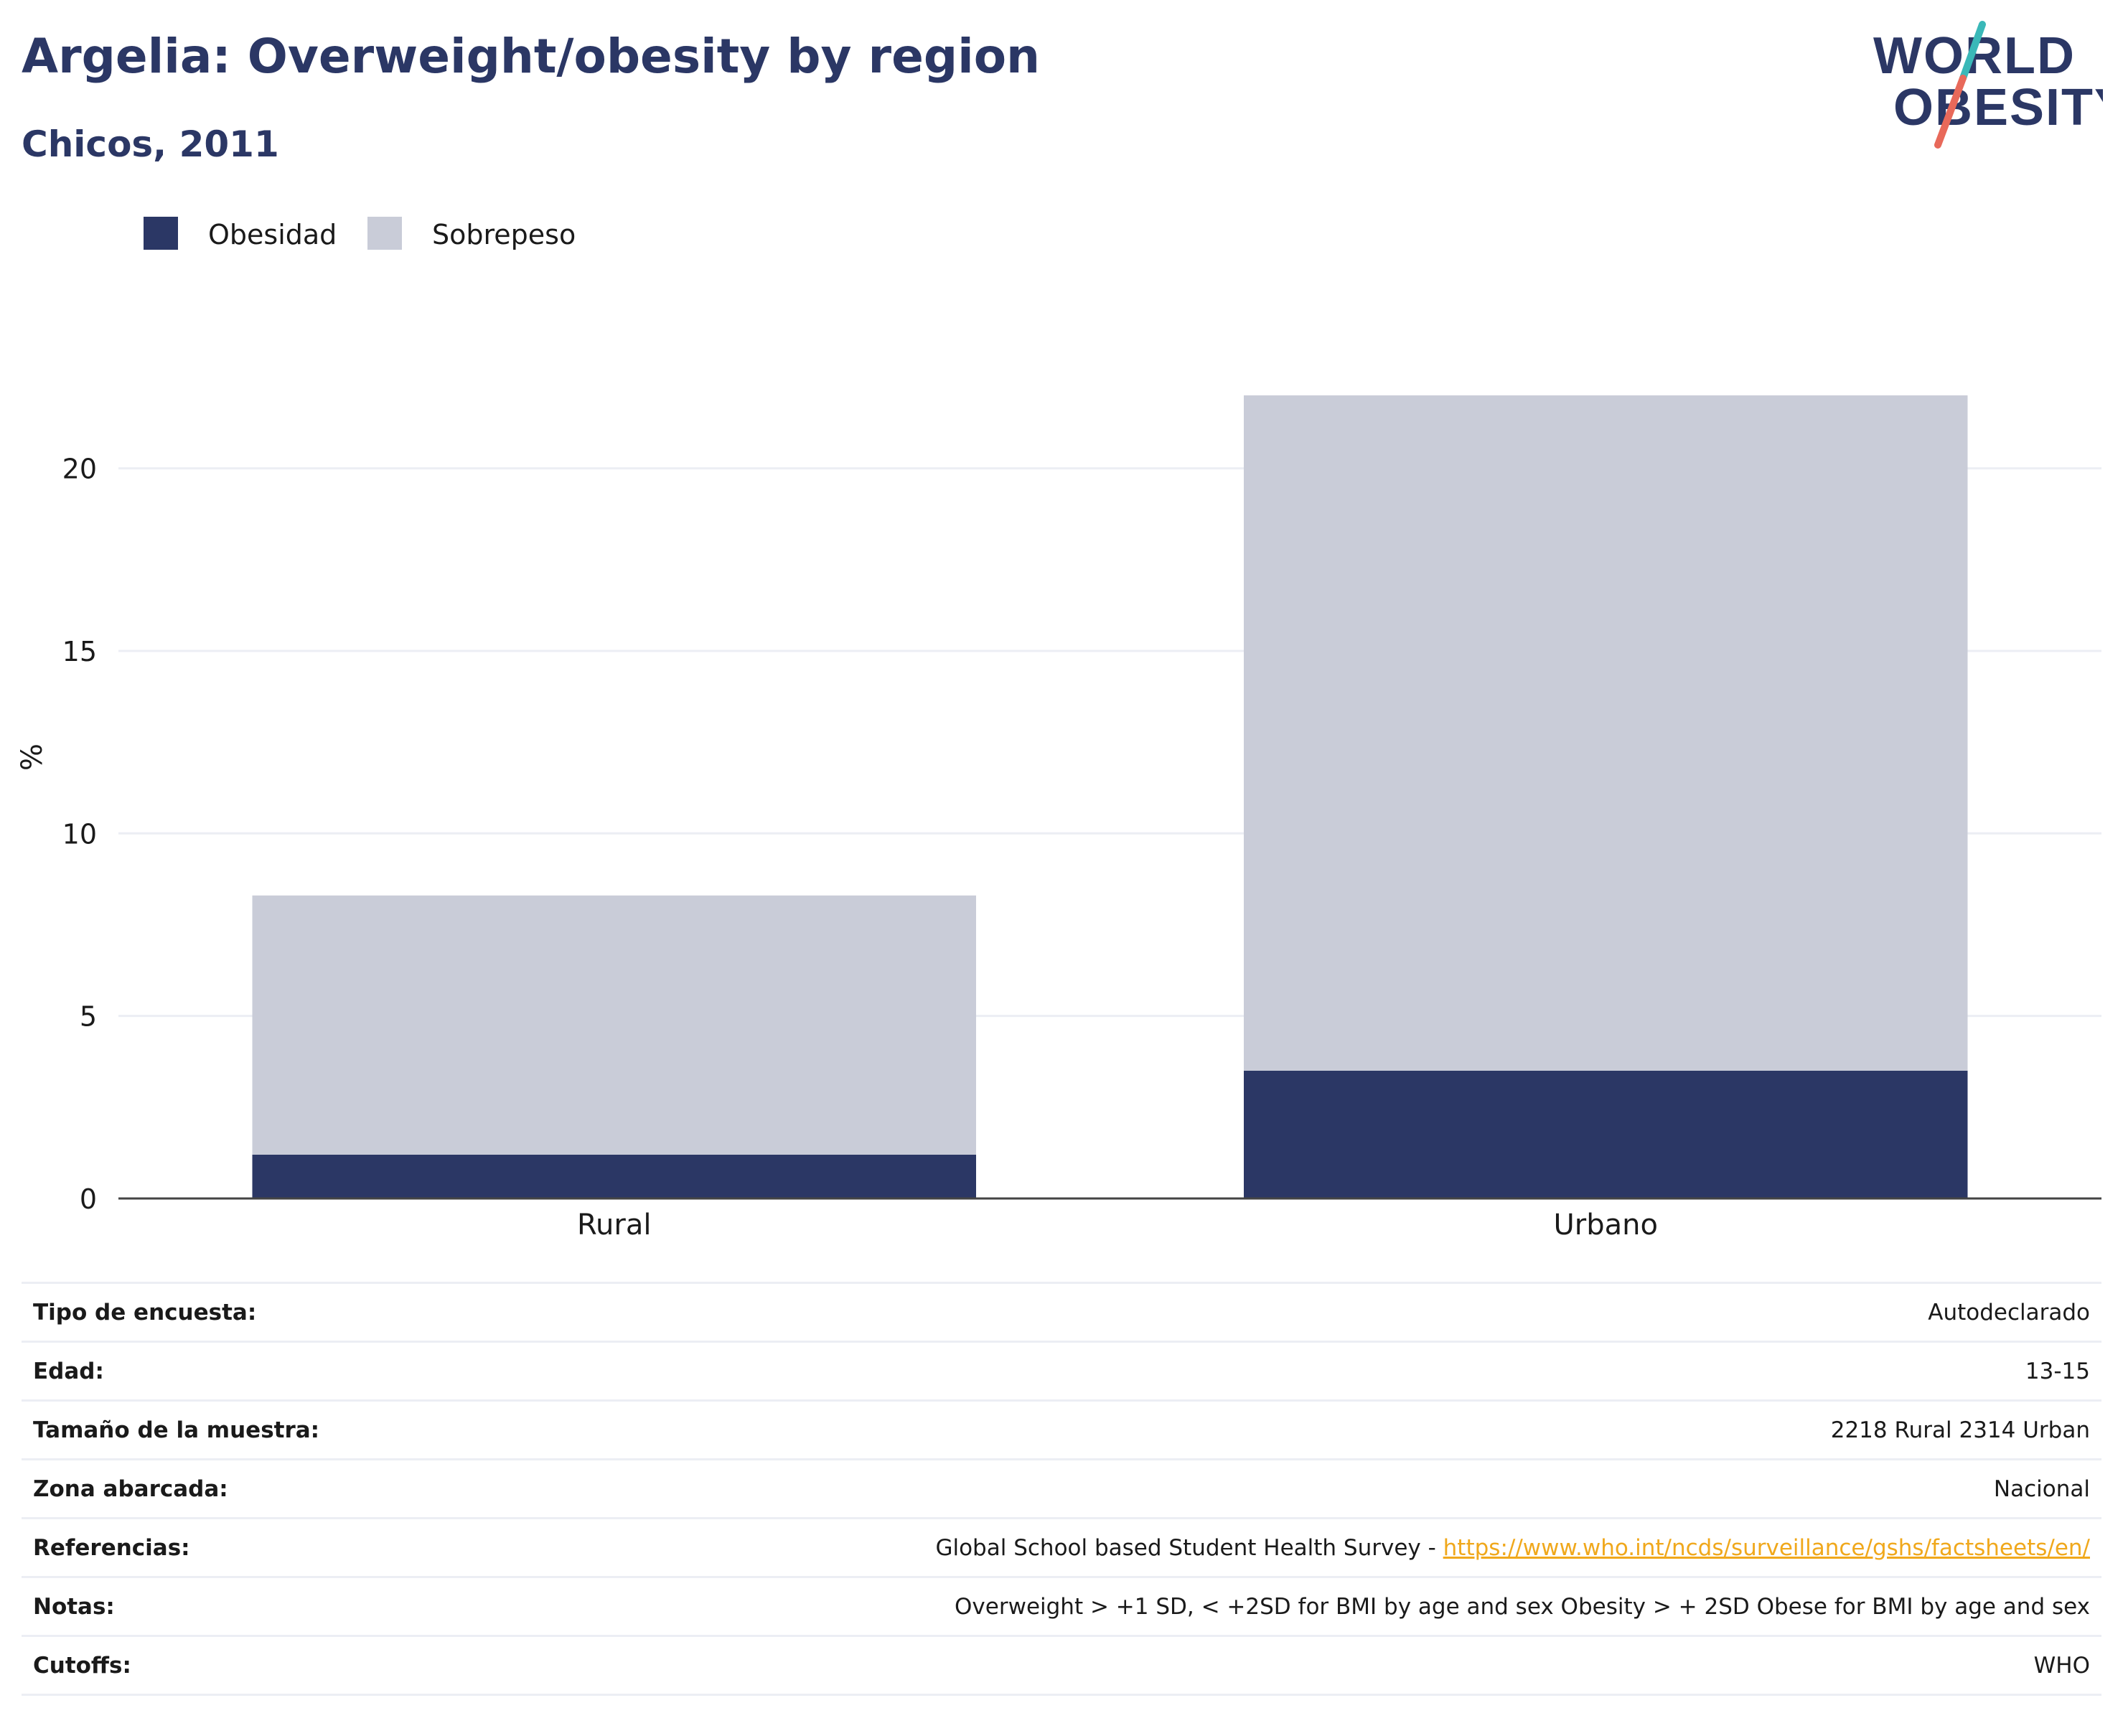 This screenshot has width=2123, height=1736. I want to click on world-obesity-logo: WORLD OBESITY, so click(1988, 85).